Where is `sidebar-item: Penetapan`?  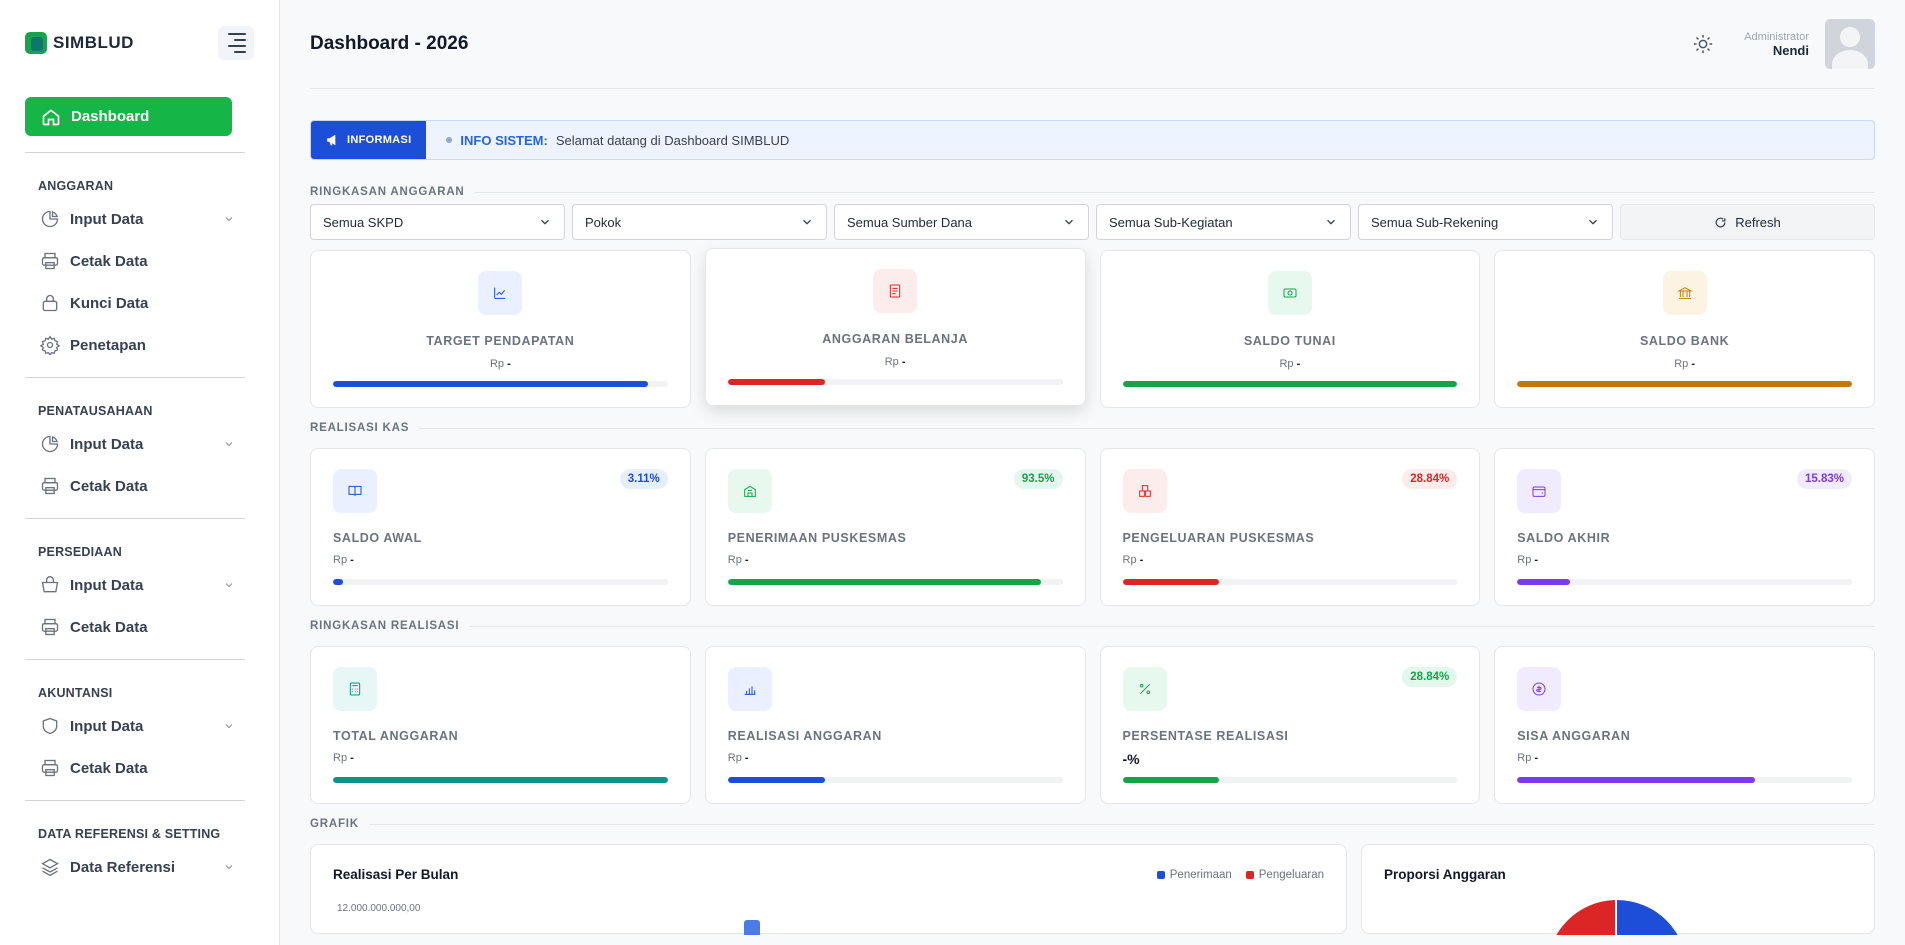 sidebar-item: Penetapan is located at coordinates (137, 345).